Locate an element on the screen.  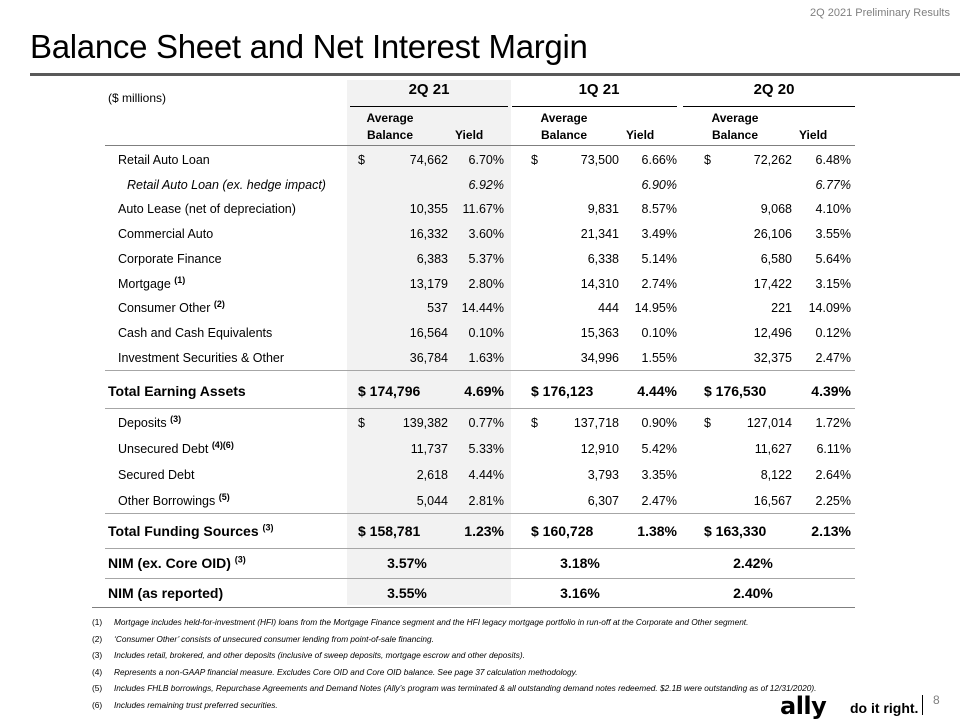
row-label: Retail Auto Loan (ex. hedge impact) is located at coordinates (226, 185).